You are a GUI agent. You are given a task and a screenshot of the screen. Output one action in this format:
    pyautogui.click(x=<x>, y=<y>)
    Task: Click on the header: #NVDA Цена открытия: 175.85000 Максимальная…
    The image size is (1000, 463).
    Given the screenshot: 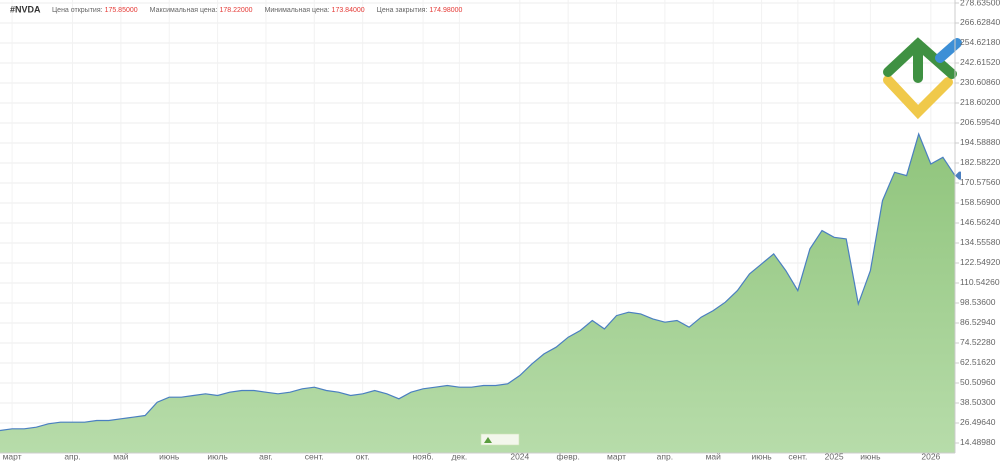 What is the action you would take?
    pyautogui.click(x=236, y=9)
    